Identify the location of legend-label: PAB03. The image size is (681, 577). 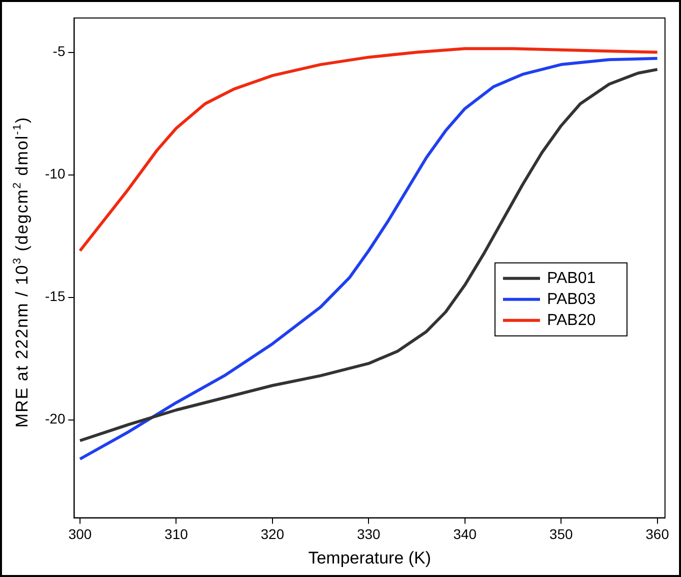
(571, 299).